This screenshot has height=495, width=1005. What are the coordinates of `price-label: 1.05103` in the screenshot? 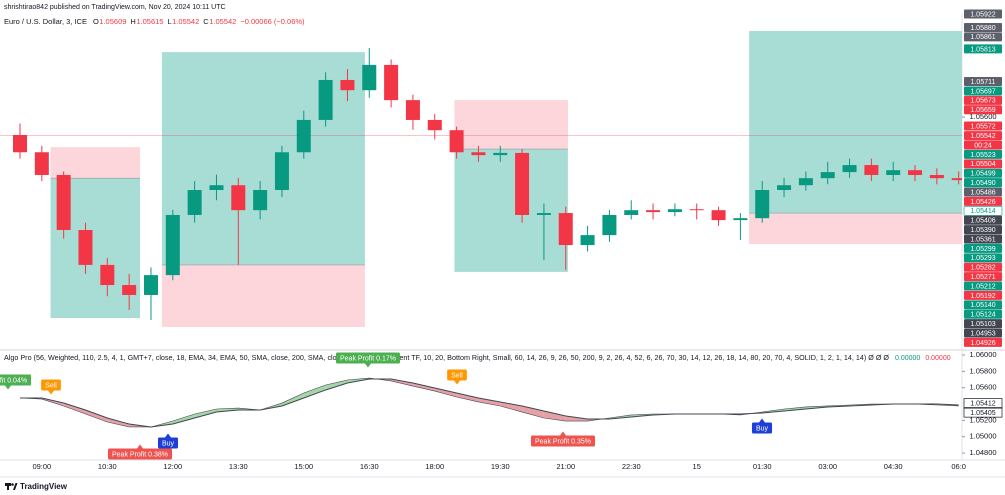 It's located at (982, 324).